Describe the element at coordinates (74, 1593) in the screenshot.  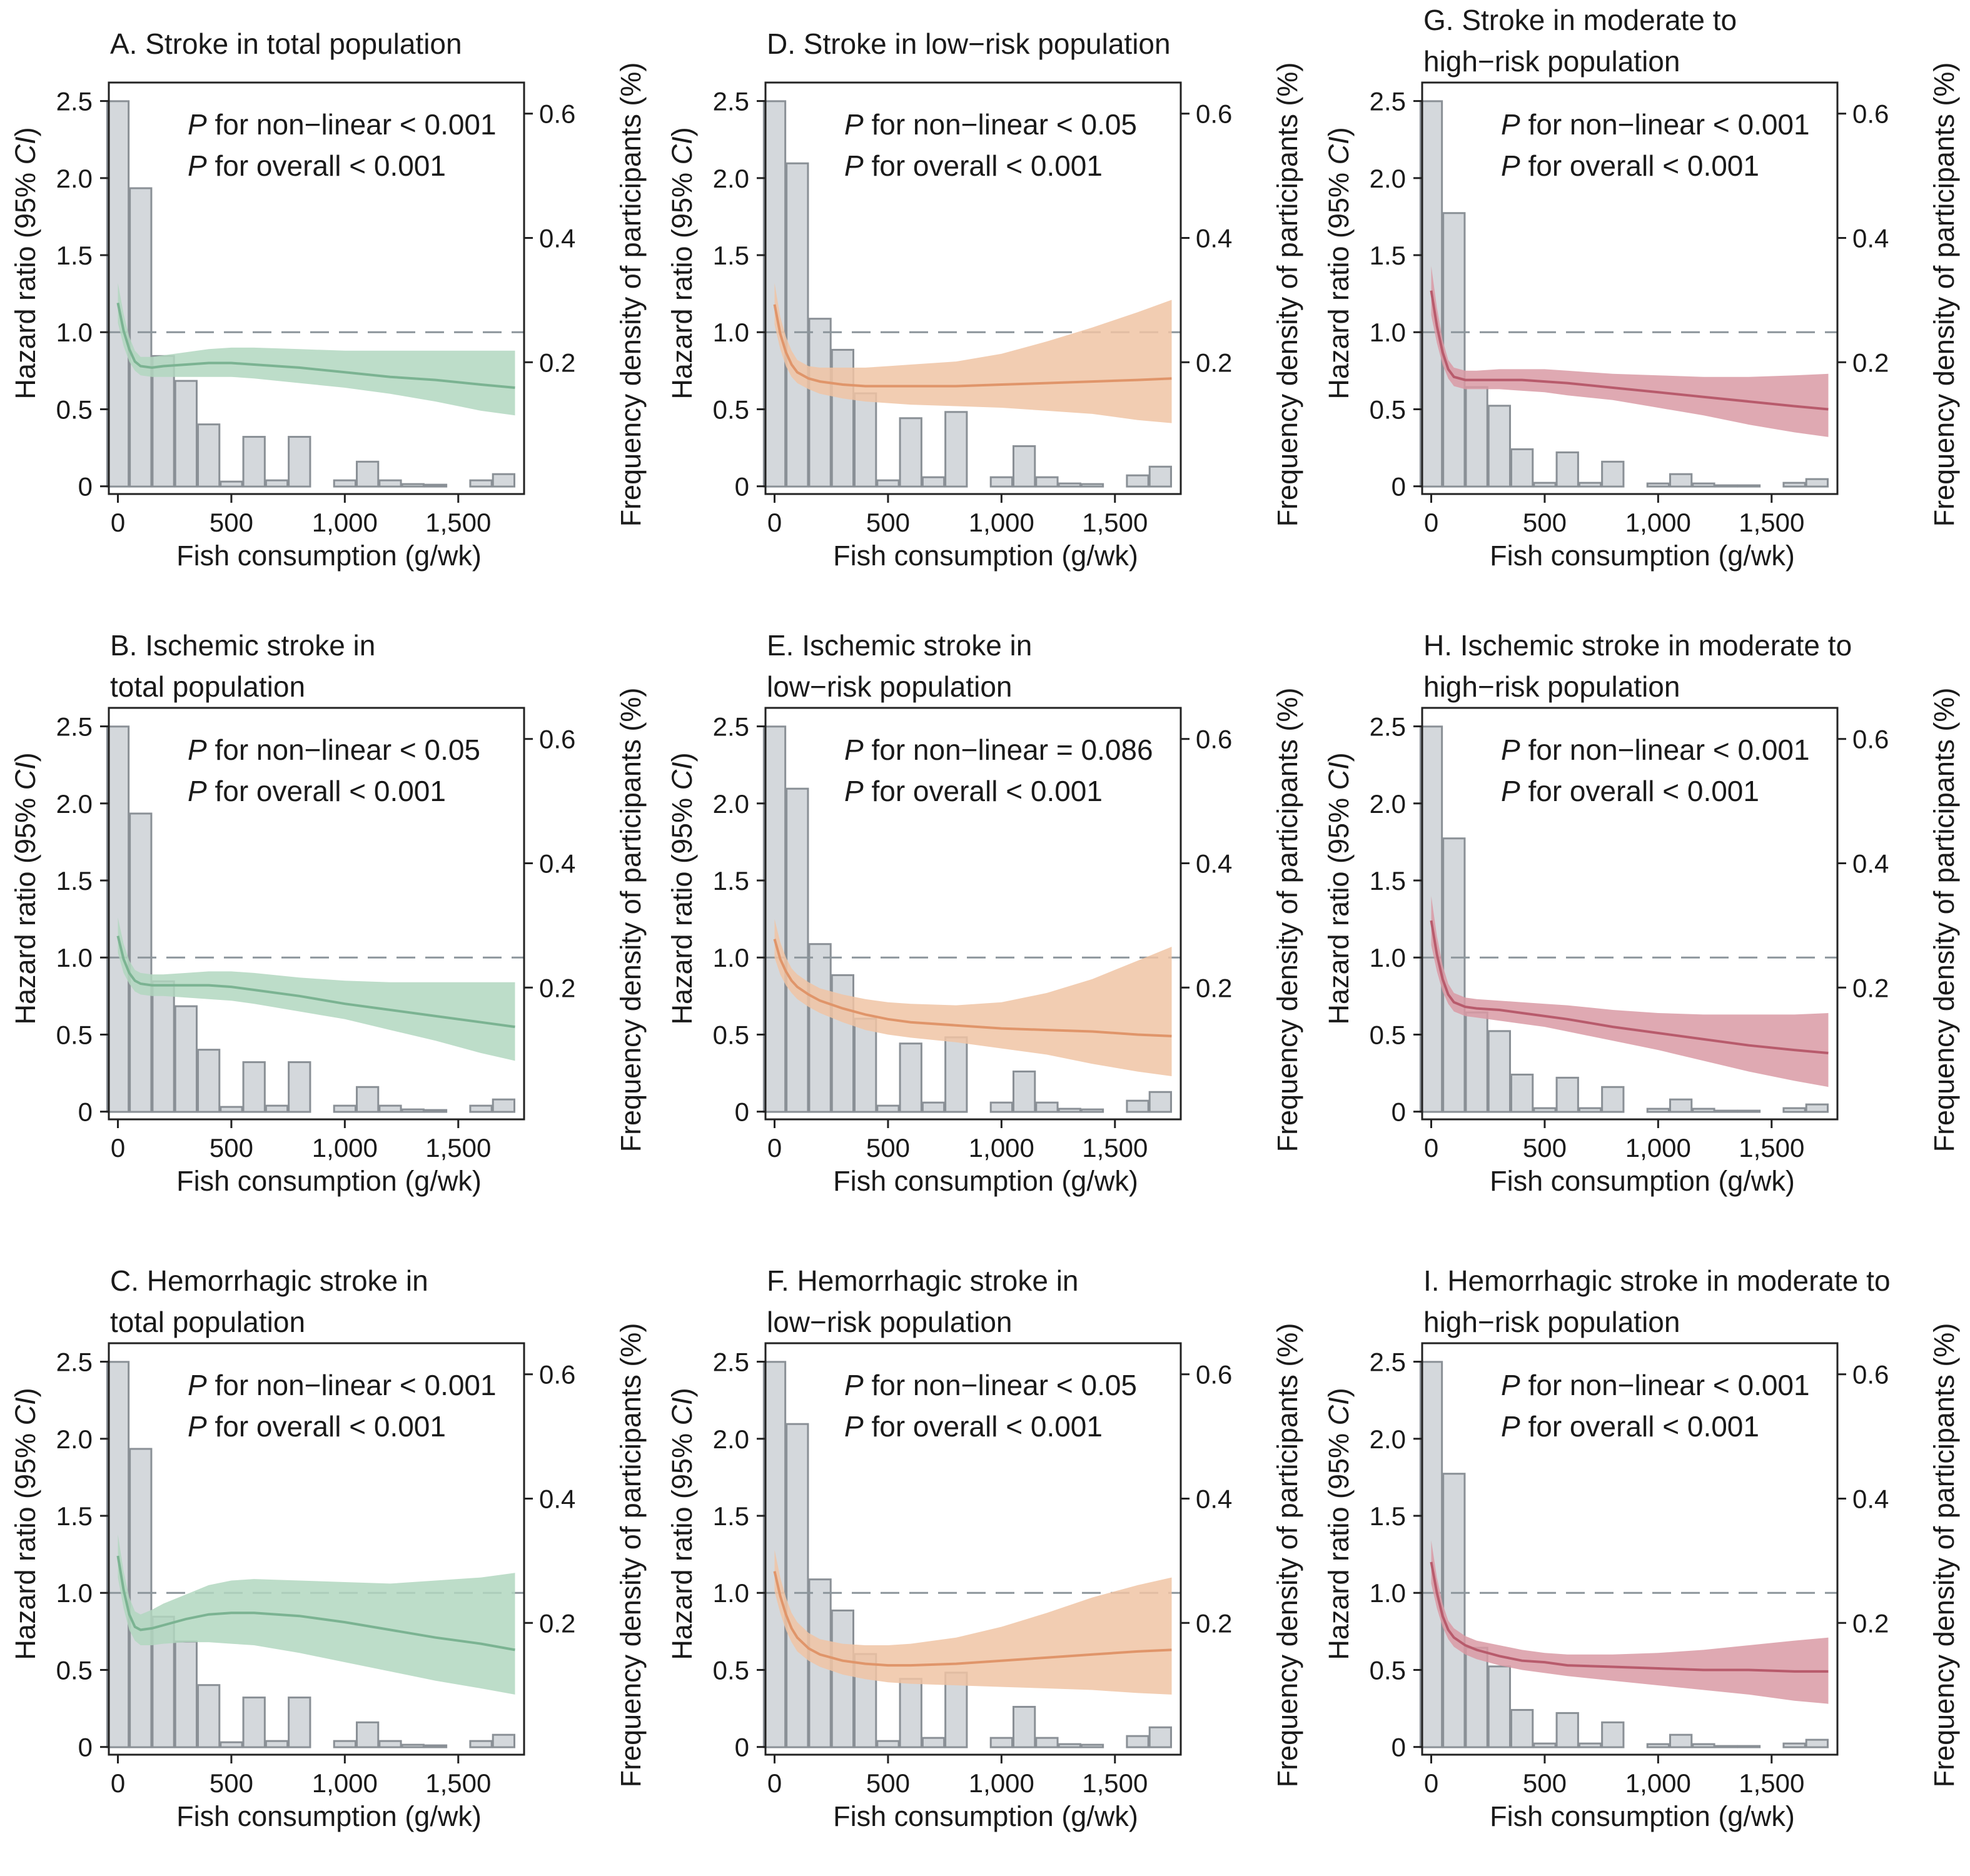
I see `y-left-tick-label: 1.0` at that location.